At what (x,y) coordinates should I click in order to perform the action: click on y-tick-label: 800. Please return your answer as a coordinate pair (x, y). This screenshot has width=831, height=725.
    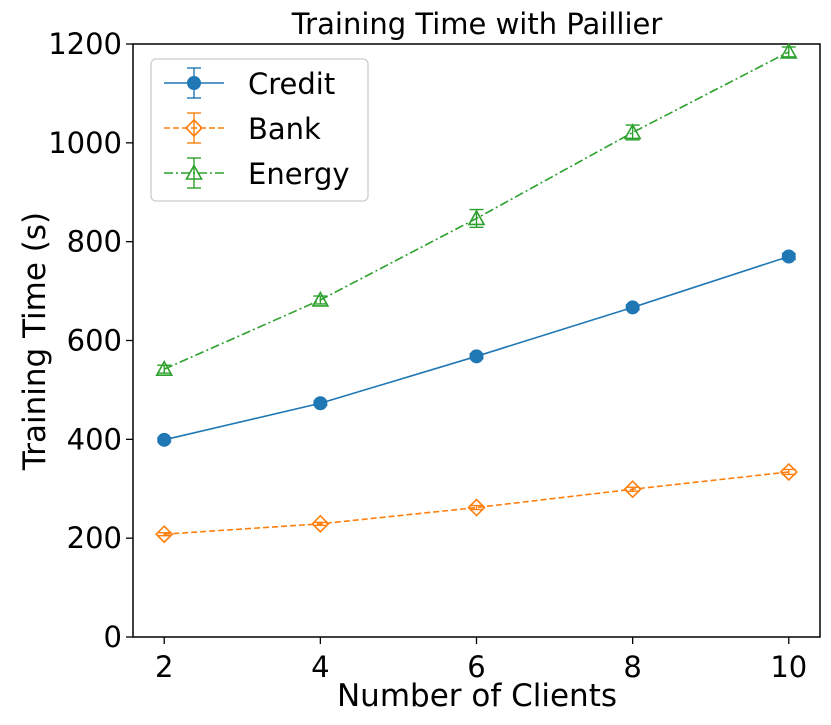
    Looking at the image, I should click on (94, 242).